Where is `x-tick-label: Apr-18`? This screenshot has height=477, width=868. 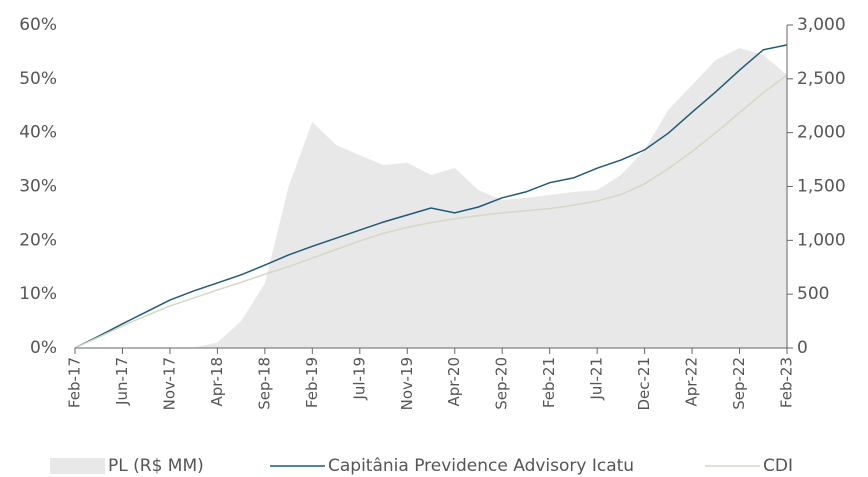
x-tick-label: Apr-18 is located at coordinates (217, 382).